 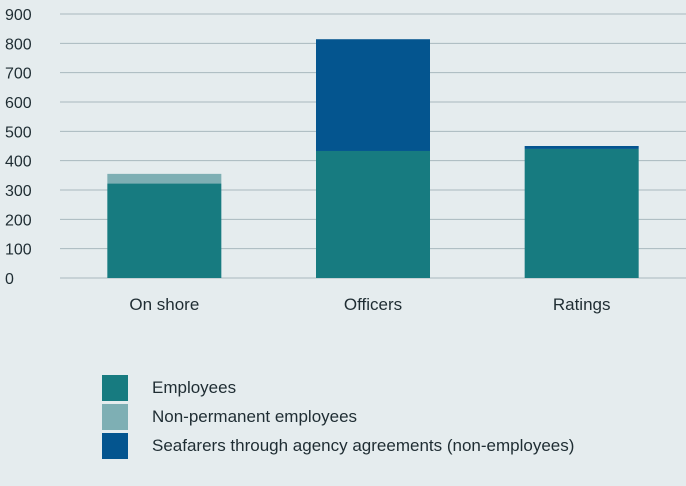 What do you see at coordinates (18, 15) in the screenshot?
I see `y-tick-label-900: 900` at bounding box center [18, 15].